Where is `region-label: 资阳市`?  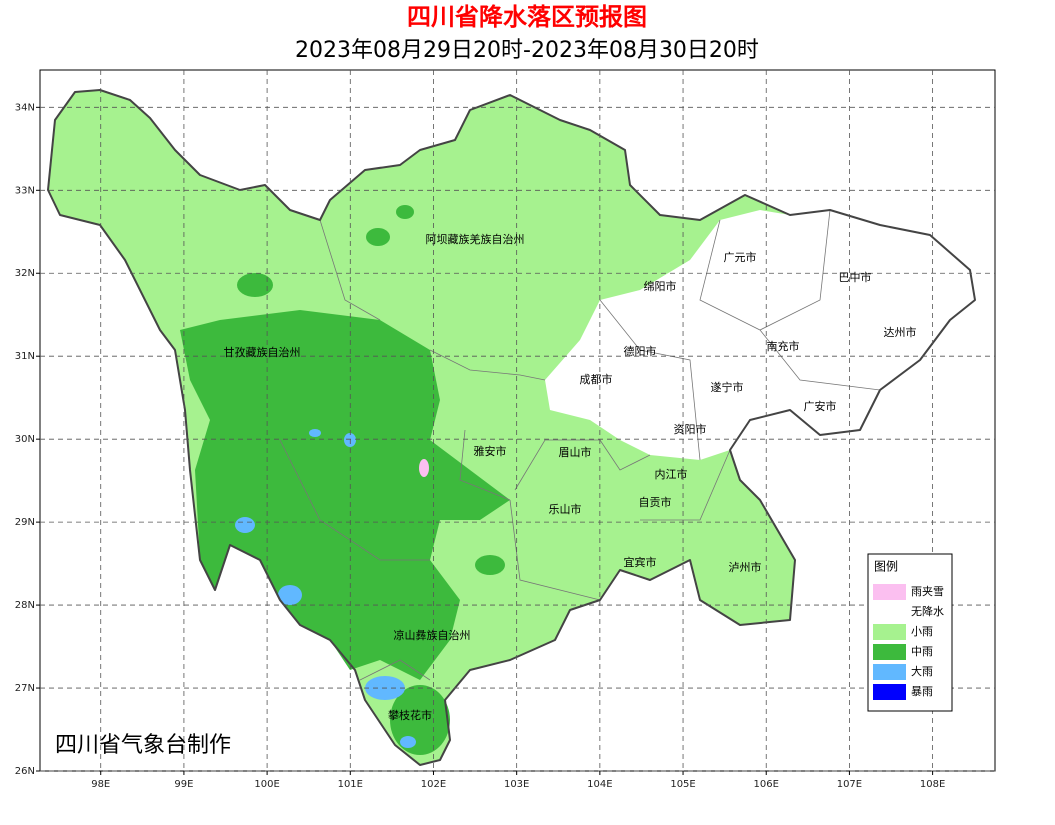 region-label: 资阳市 is located at coordinates (690, 429).